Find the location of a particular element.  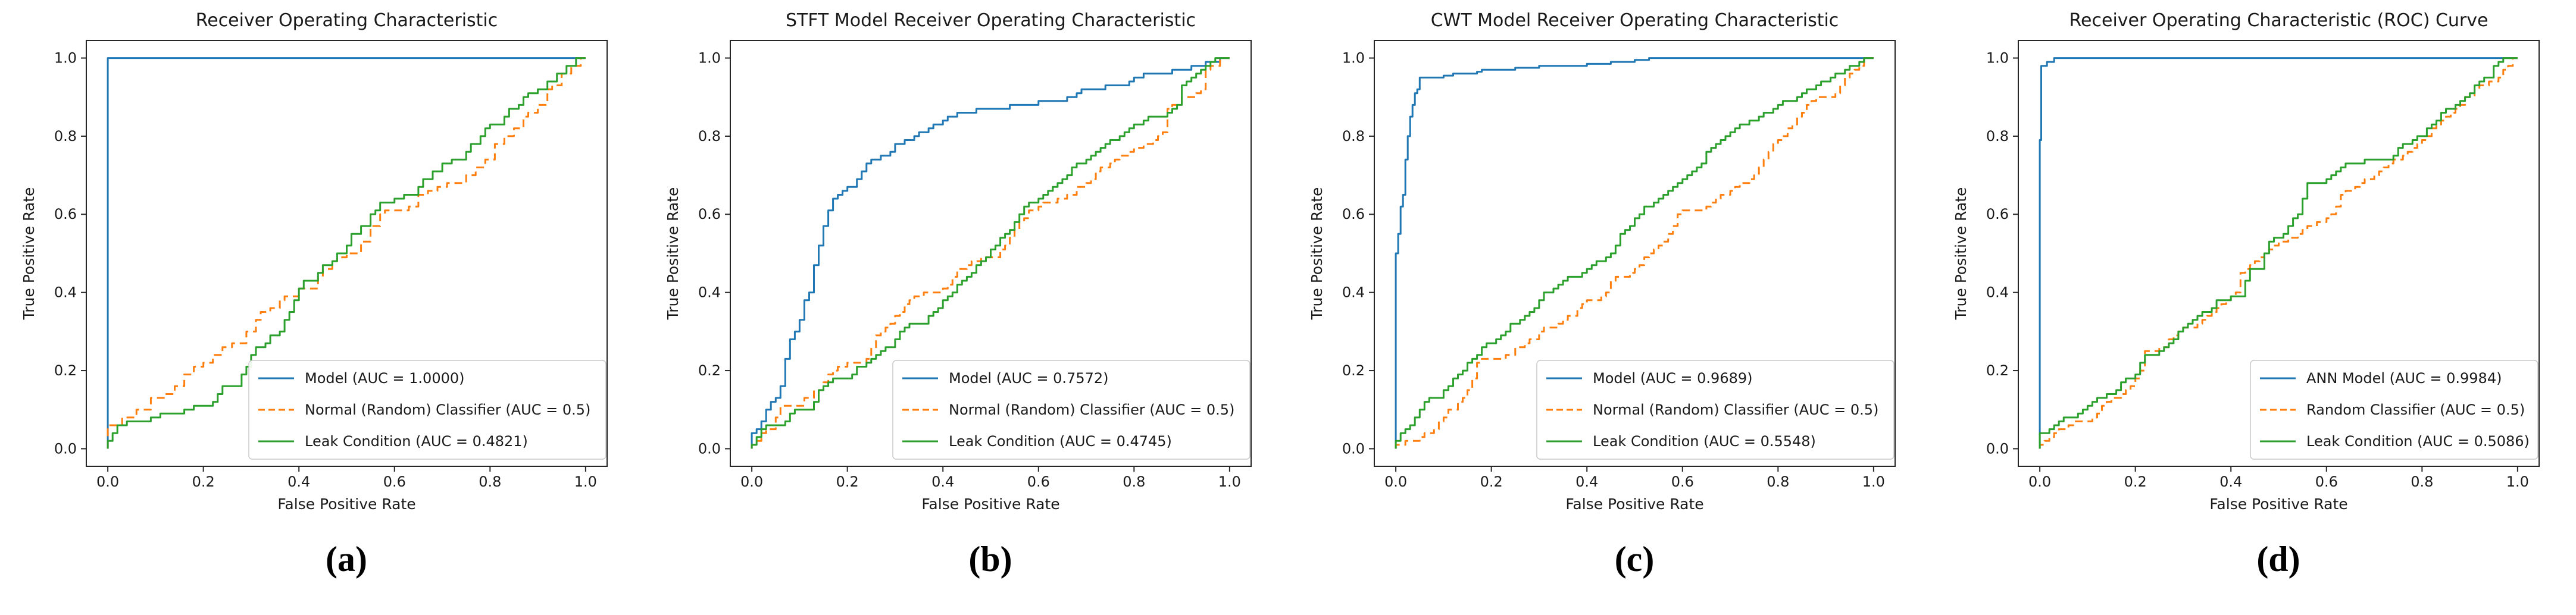

panel-caption-c: (c) is located at coordinates (1634, 559).